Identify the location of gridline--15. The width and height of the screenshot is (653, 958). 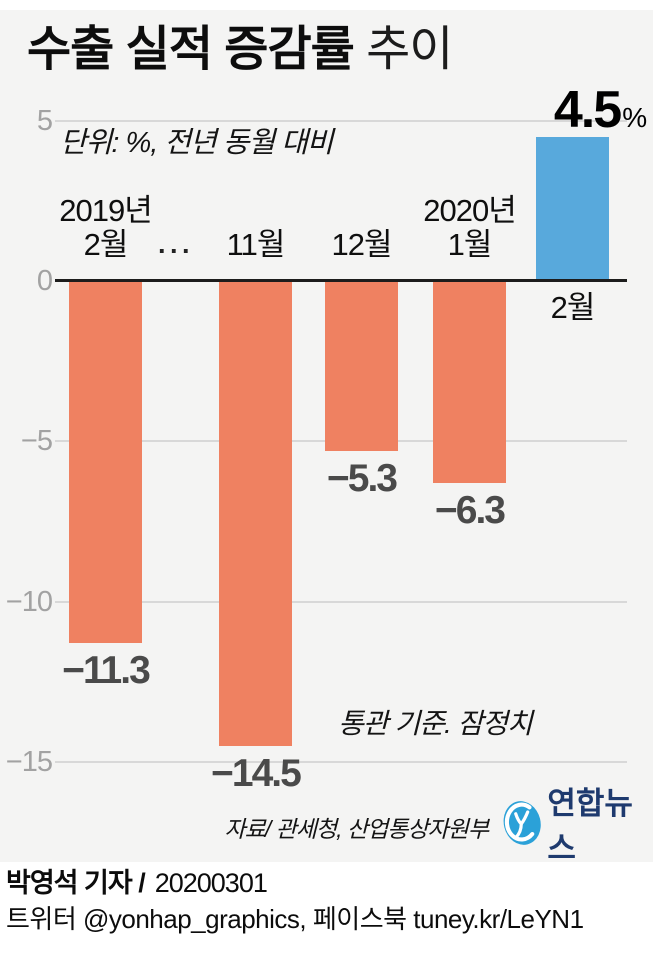
(341, 762).